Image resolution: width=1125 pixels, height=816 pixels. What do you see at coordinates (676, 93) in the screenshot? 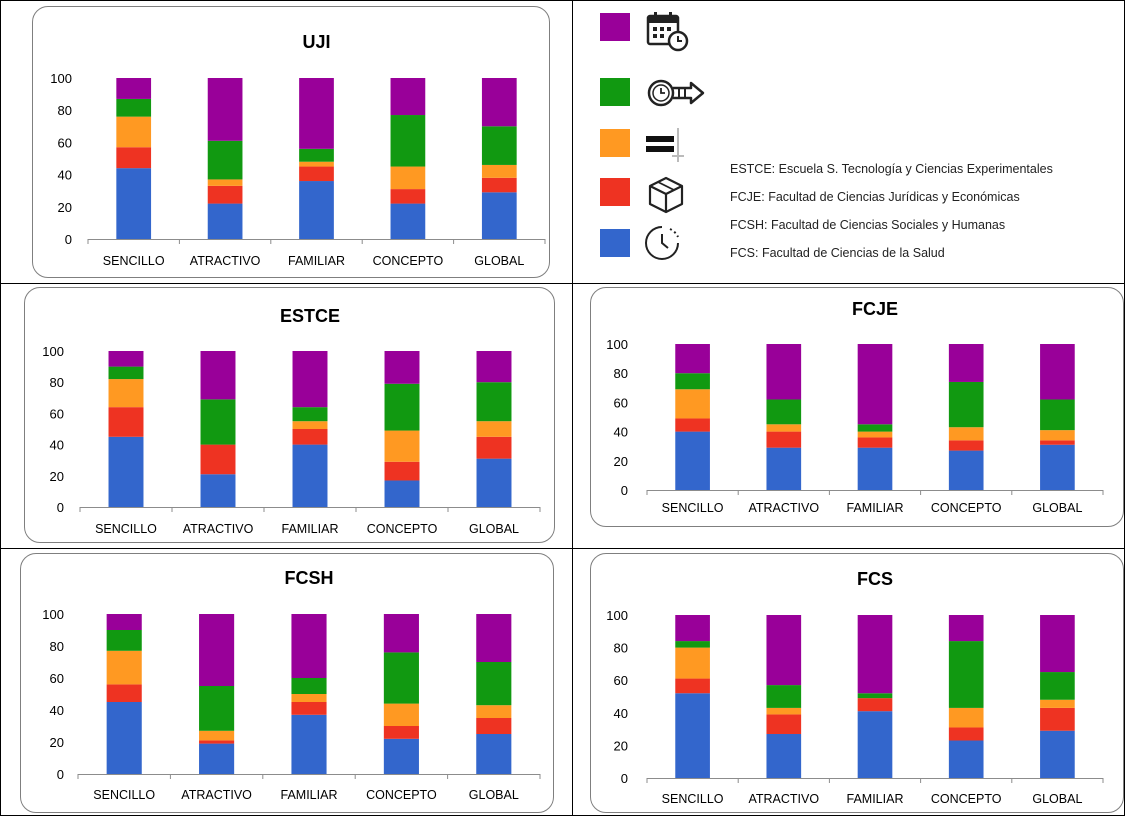
I see `clock-arrow-icon` at bounding box center [676, 93].